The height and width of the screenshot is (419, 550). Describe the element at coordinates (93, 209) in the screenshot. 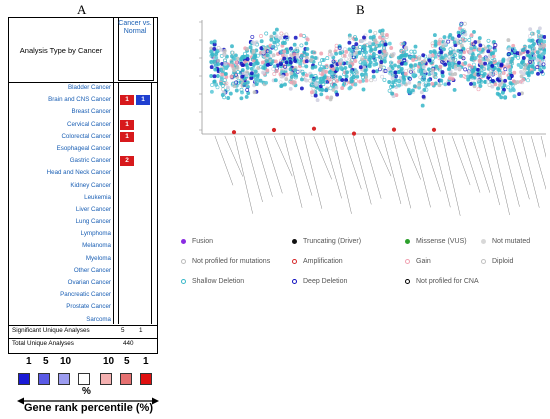

I see `cancer-name-link: Liver Cancer` at that location.